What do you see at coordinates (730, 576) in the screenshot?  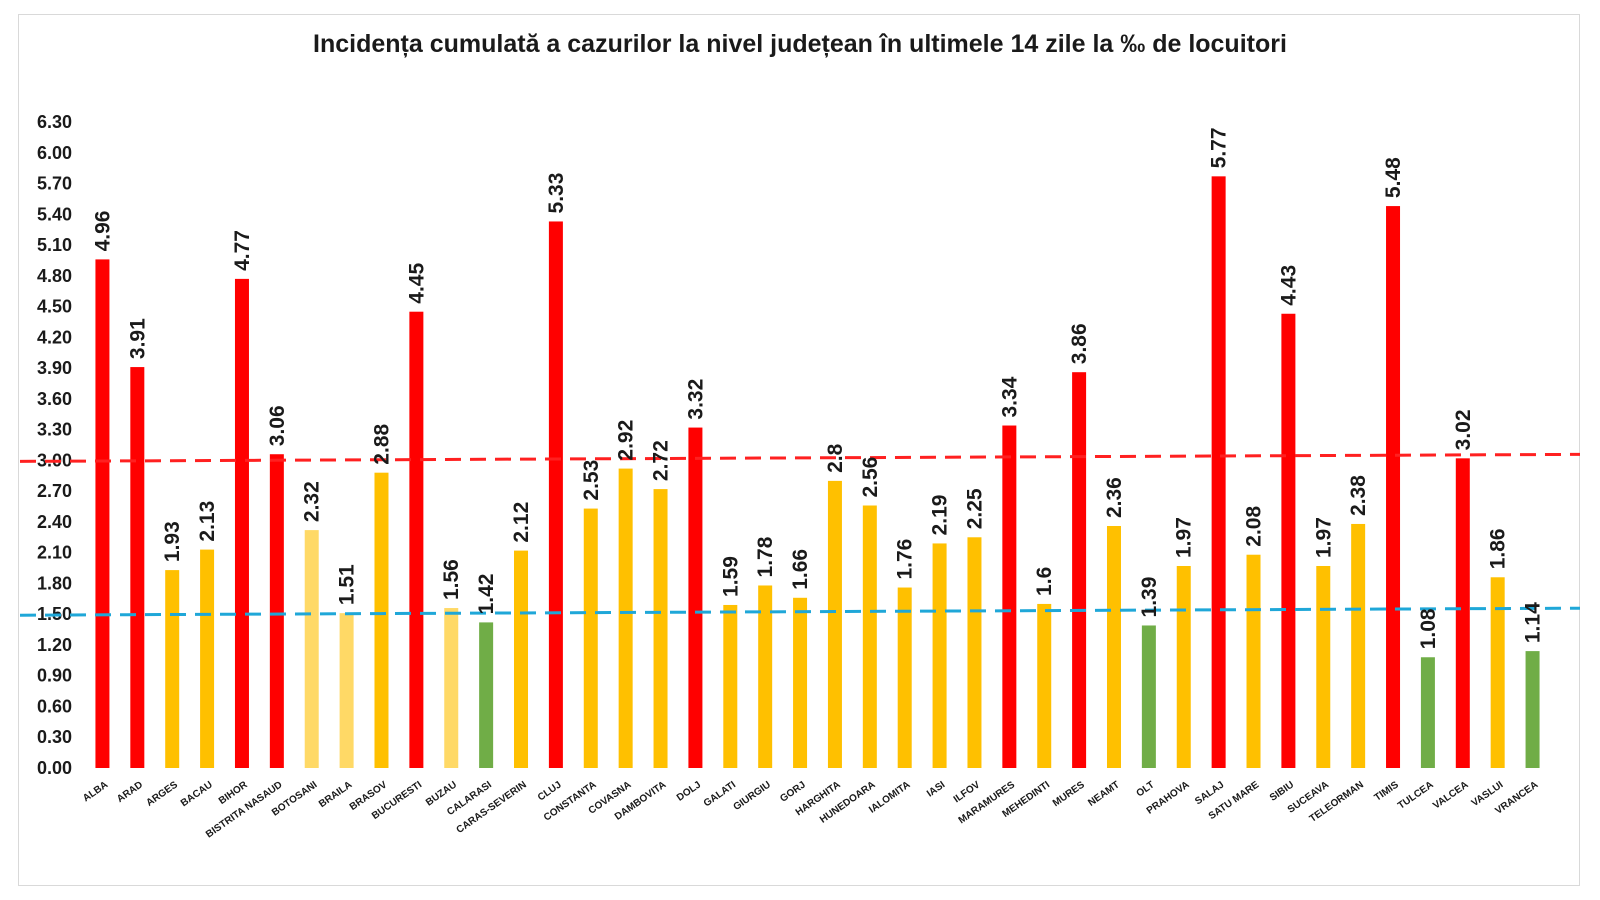 I see `bar-value-label: 1.59` at bounding box center [730, 576].